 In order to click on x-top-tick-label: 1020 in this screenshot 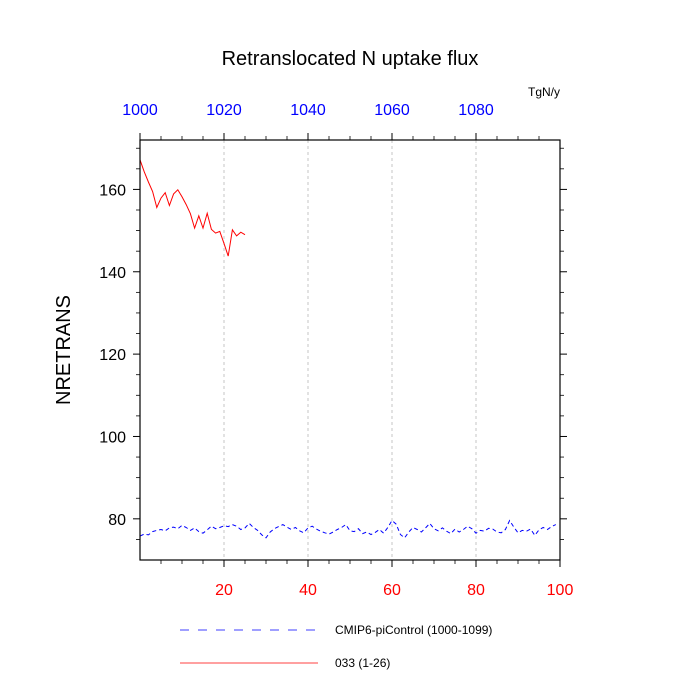, I will do `click(224, 110)`.